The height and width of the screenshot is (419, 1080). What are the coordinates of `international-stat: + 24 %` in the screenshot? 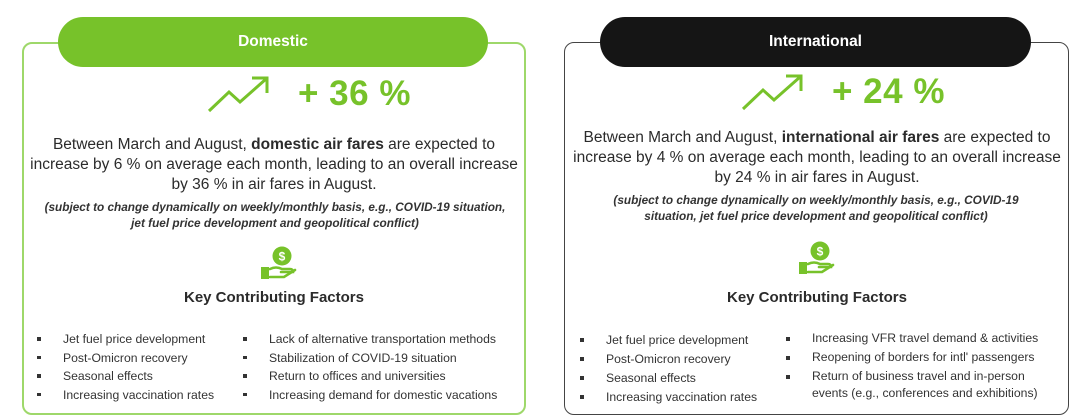 It's located at (842, 92).